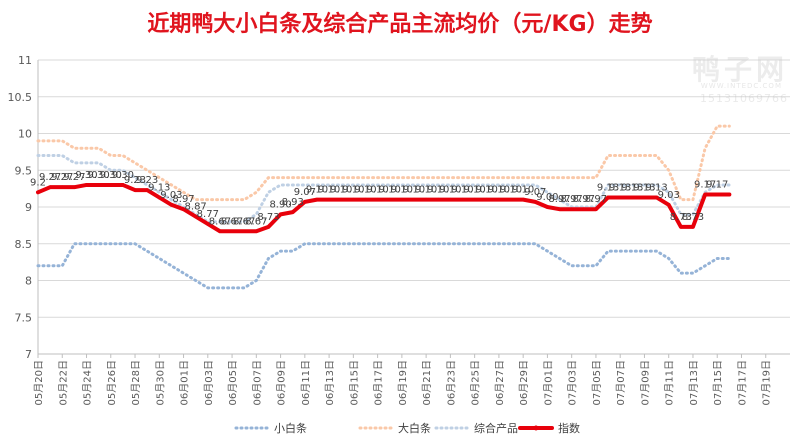 The image size is (800, 448). I want to click on x-tick-label: 07月19日, so click(767, 382).